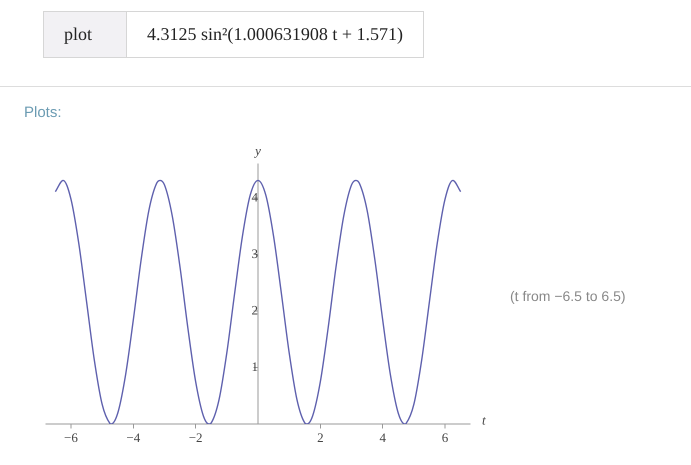 This screenshot has height=465, width=691. I want to click on y-tick-label: 2, so click(255, 310).